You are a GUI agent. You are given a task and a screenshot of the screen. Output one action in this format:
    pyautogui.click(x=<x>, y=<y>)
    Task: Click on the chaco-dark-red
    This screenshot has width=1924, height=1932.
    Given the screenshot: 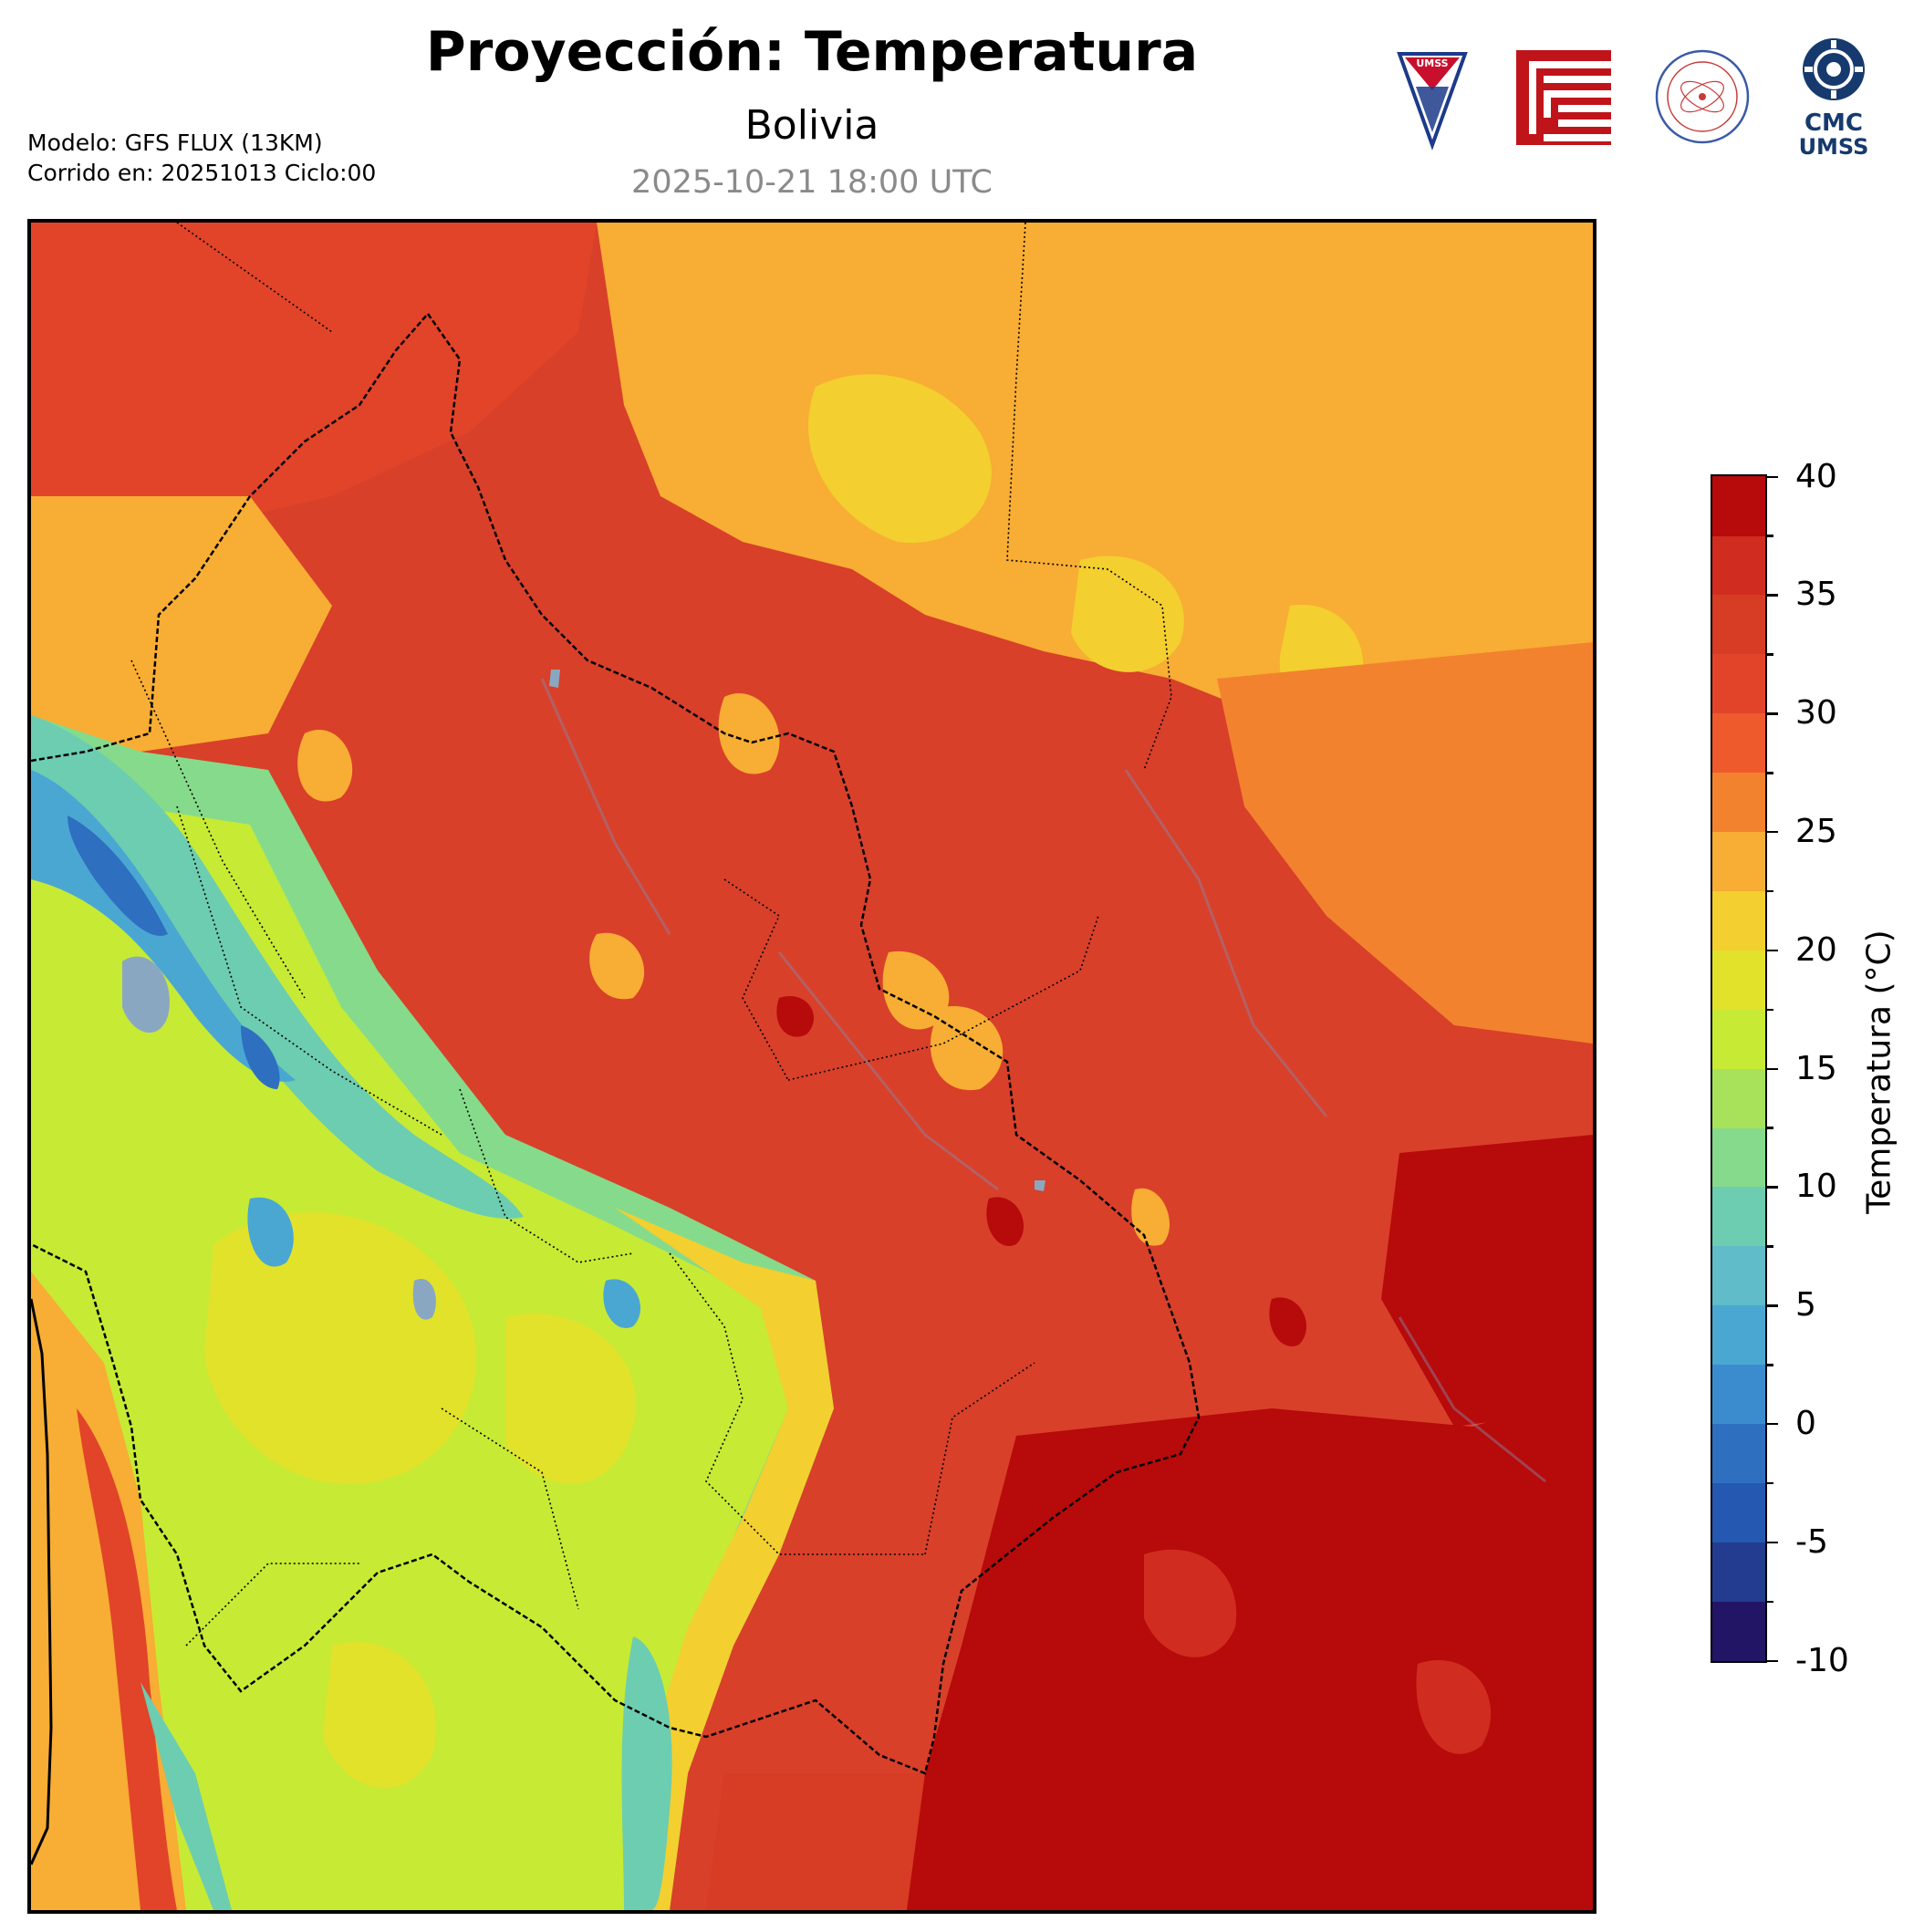 What is the action you would take?
    pyautogui.click(x=1245, y=1650)
    